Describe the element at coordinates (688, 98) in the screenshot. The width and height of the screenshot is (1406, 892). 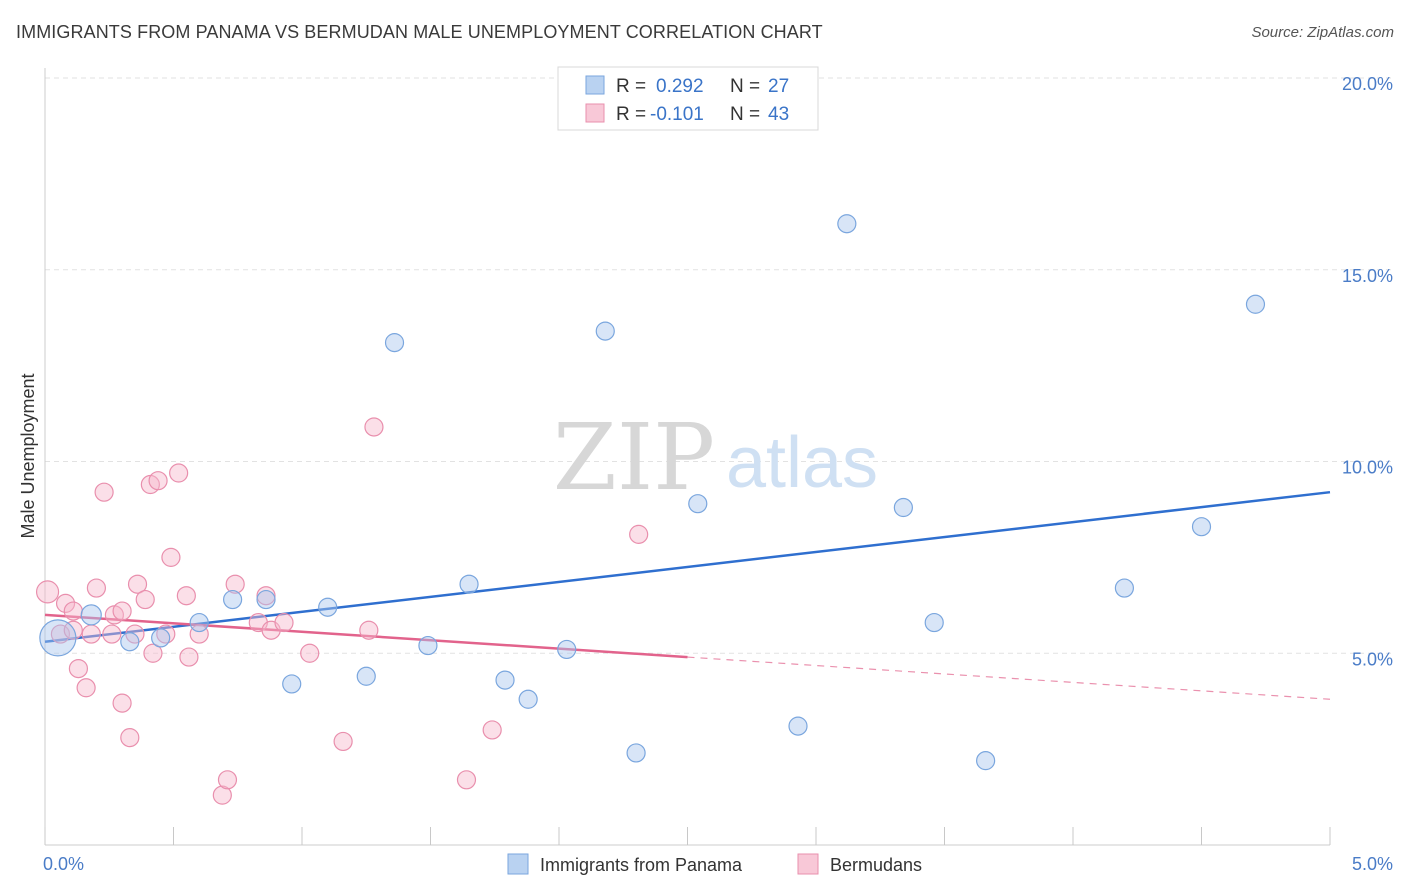
I see `stats-legend: R = 0.292 N = 27 R = -0.101 N = 43` at that location.